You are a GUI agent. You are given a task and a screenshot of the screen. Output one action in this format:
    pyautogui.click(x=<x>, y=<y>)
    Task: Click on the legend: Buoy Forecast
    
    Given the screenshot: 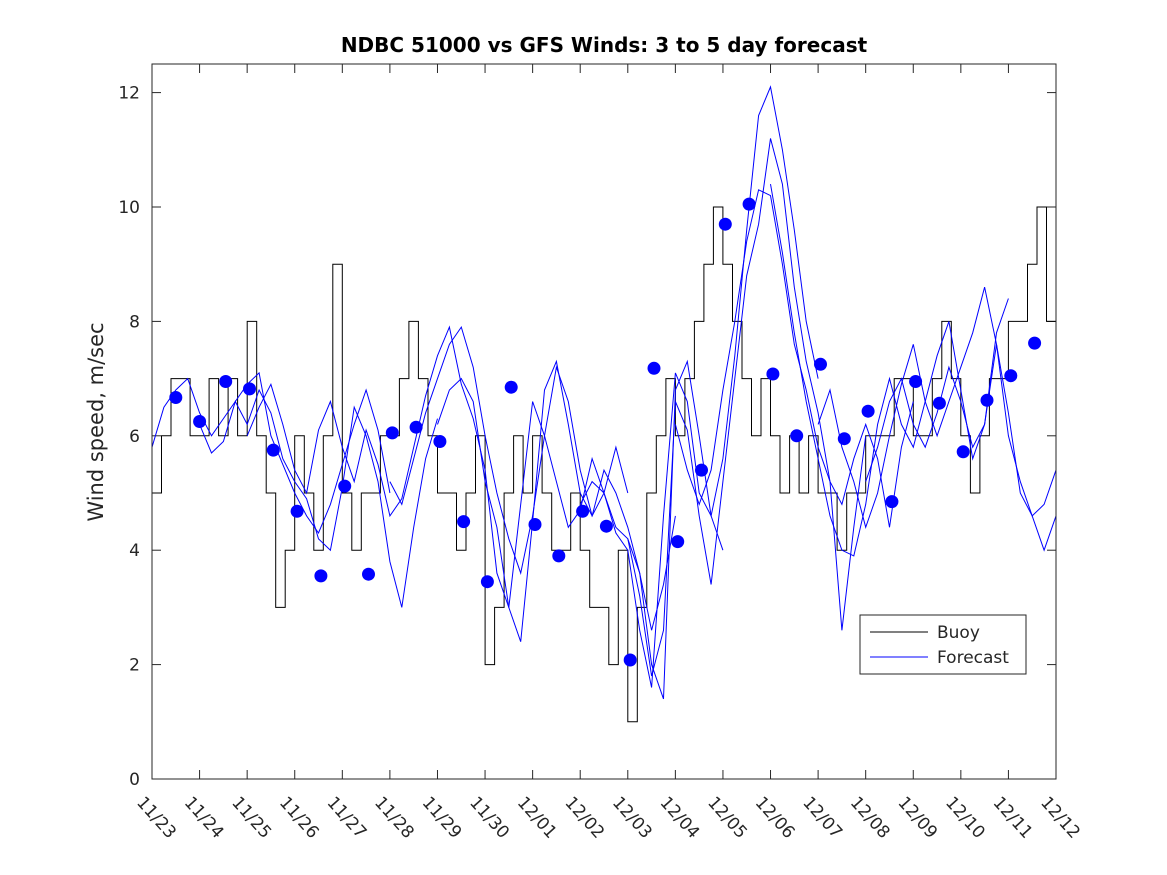 What is the action you would take?
    pyautogui.click(x=943, y=644)
    